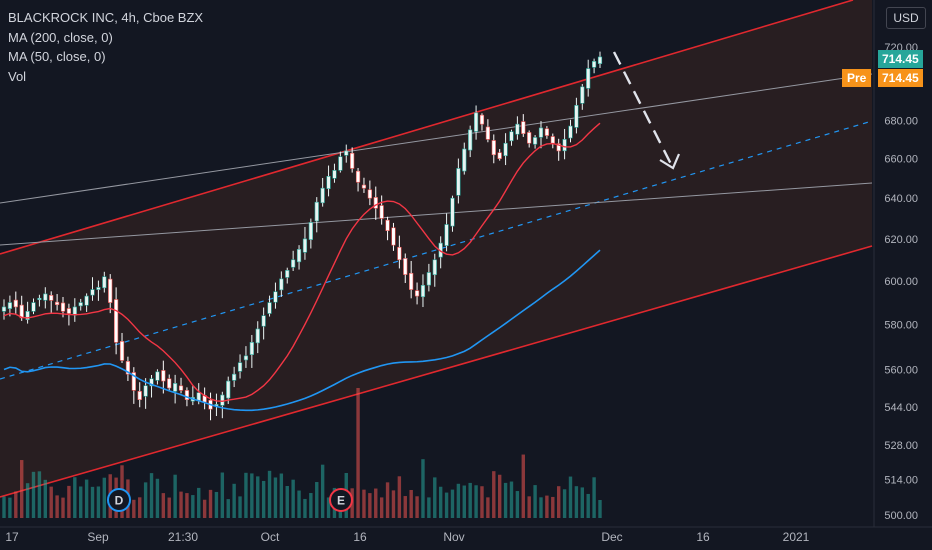  What do you see at coordinates (900, 78) in the screenshot?
I see `pre-market-price-tag: 714.45` at bounding box center [900, 78].